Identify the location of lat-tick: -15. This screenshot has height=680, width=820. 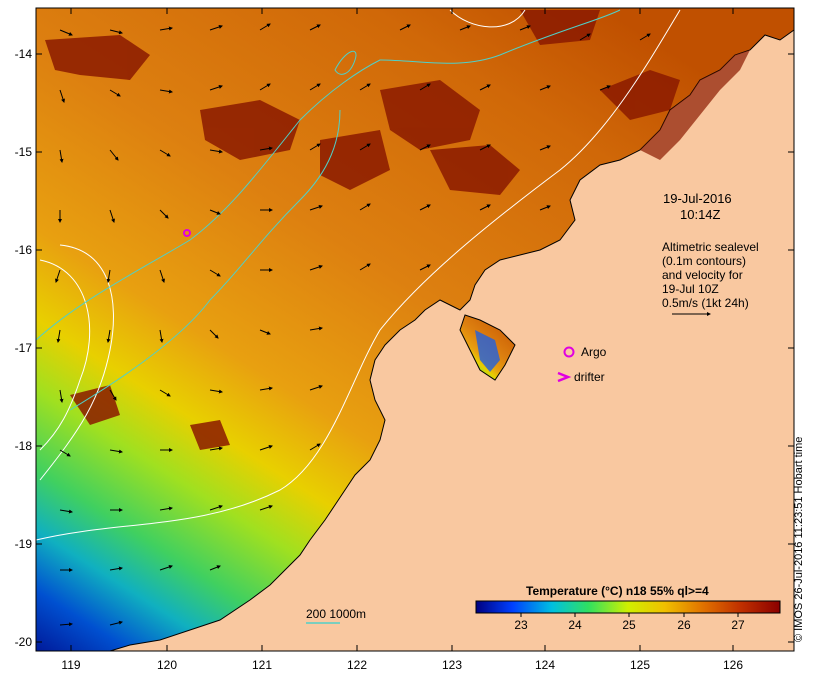
(23, 152).